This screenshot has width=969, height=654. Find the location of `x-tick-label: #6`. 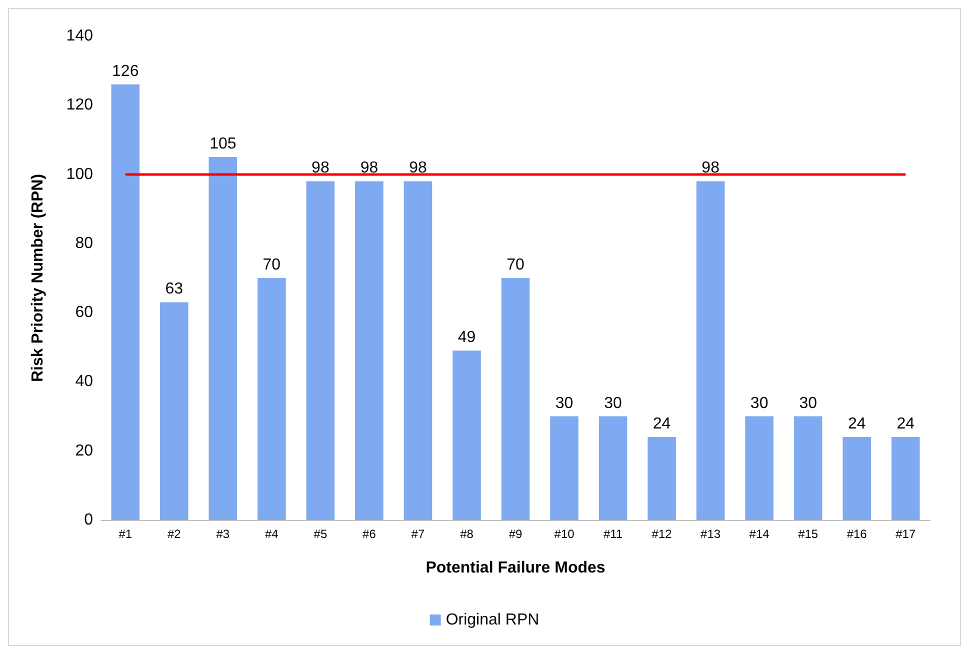

x-tick-label: #6 is located at coordinates (369, 534).